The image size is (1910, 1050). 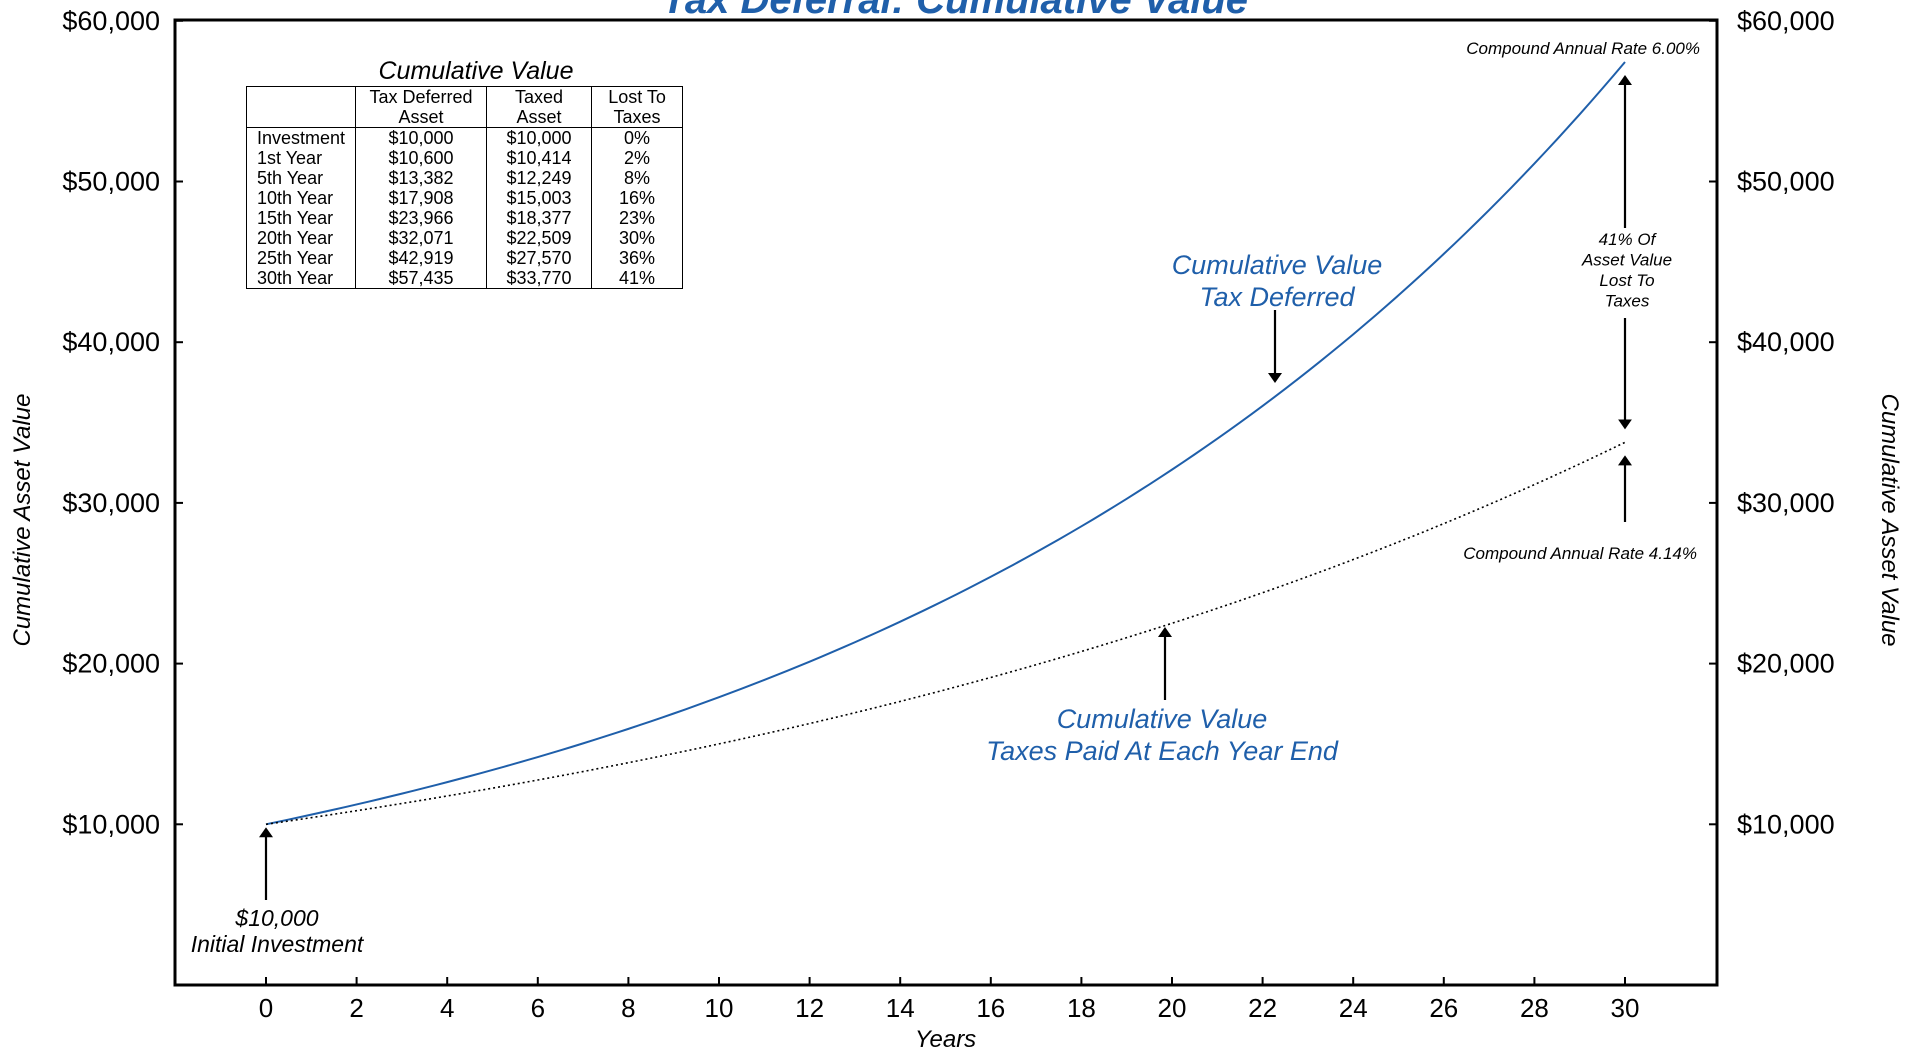 What do you see at coordinates (421, 238) in the screenshot?
I see `table-cell: $32,071` at bounding box center [421, 238].